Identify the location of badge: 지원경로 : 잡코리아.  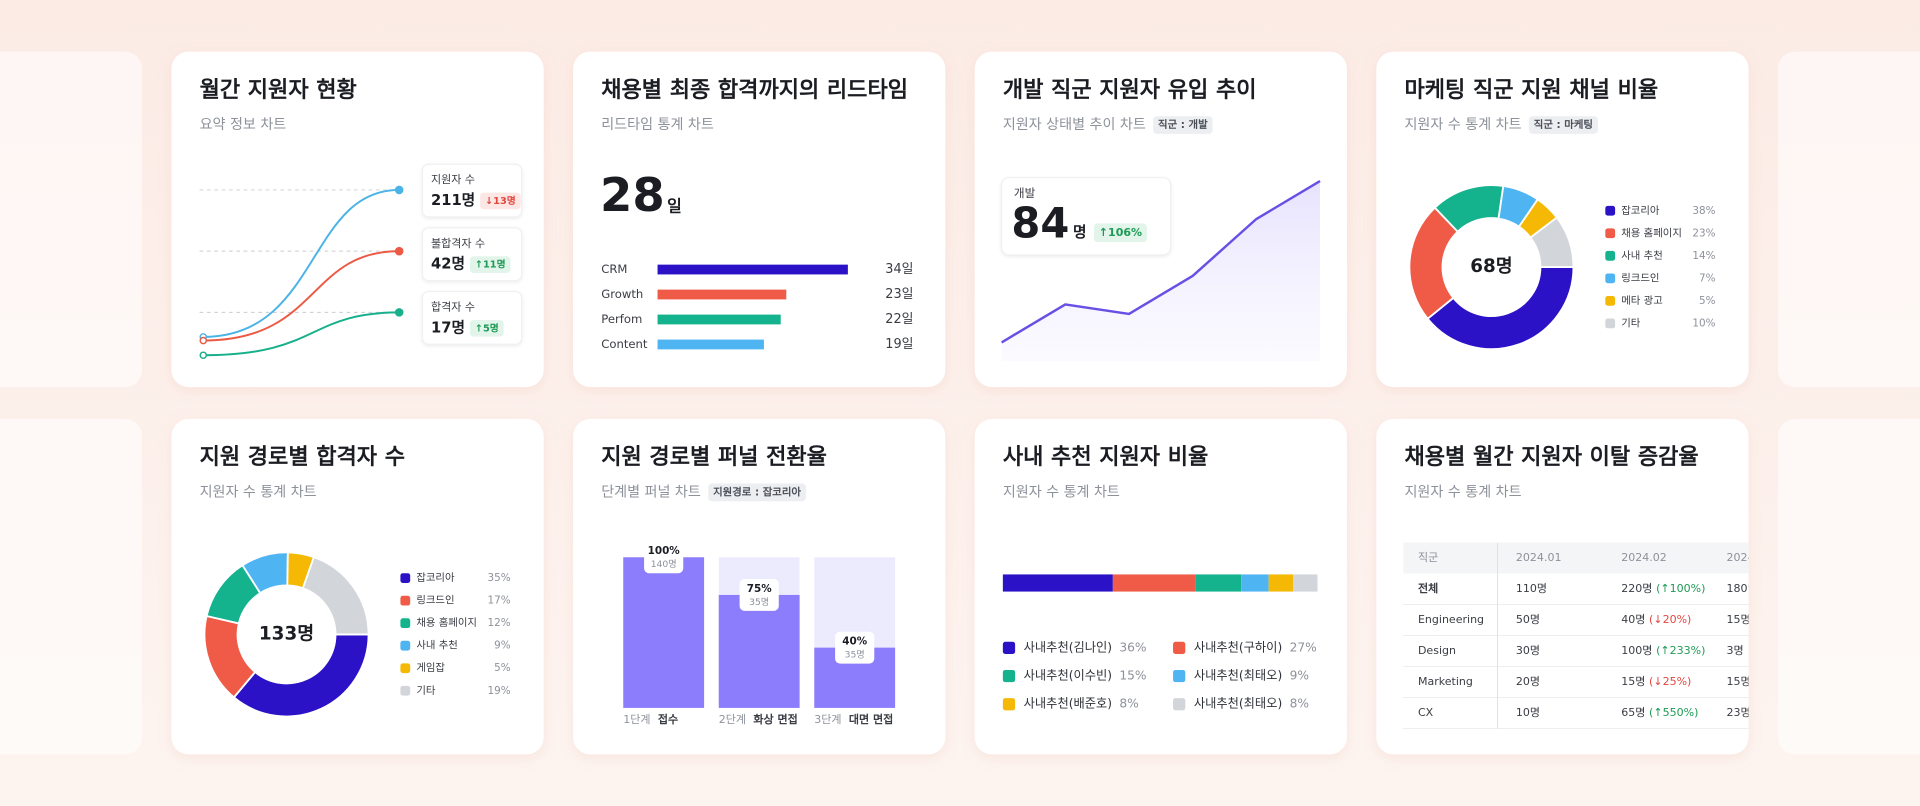
(757, 491).